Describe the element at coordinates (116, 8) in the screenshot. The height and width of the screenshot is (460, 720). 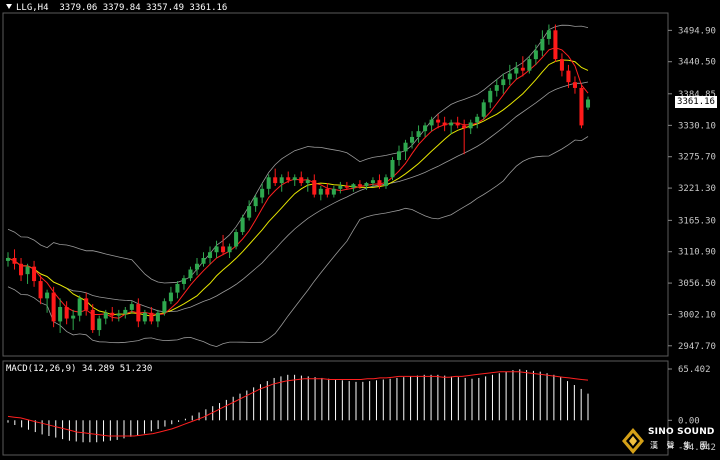
I see `chart-header: LLG,H4 3379.06 3379.84 3357.49 3361.16` at that location.